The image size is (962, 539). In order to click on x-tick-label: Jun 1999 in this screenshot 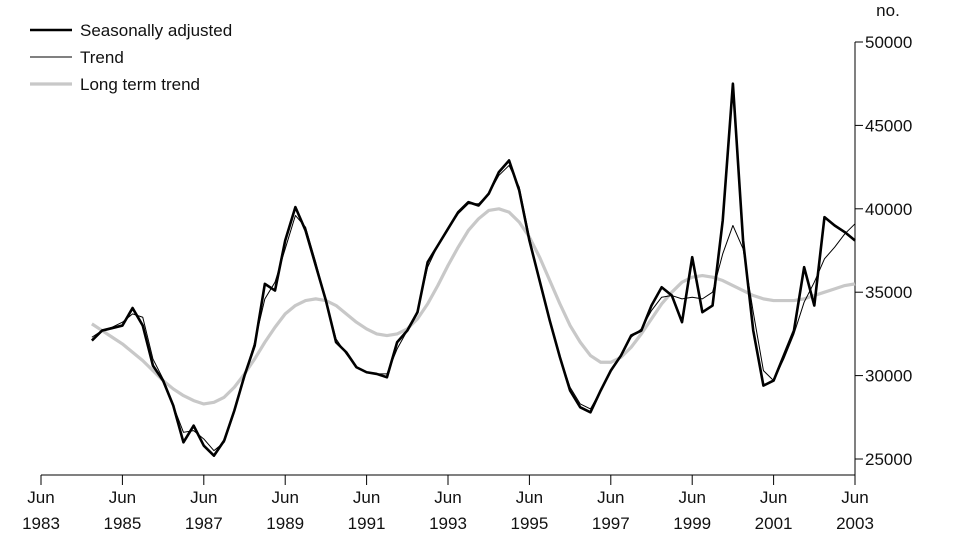, I will do `click(692, 510)`.